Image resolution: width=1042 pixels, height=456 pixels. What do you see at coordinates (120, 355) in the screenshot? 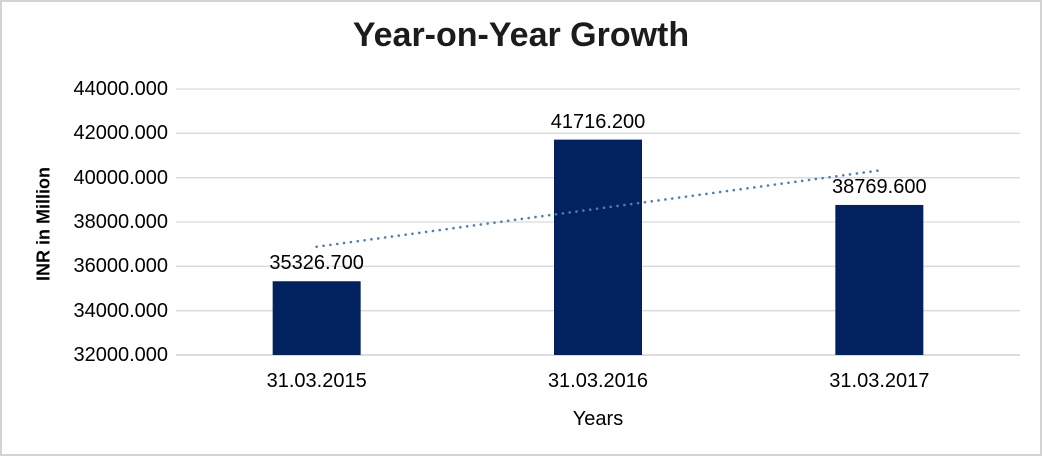
I see `y-tick-label: 32000.000` at bounding box center [120, 355].